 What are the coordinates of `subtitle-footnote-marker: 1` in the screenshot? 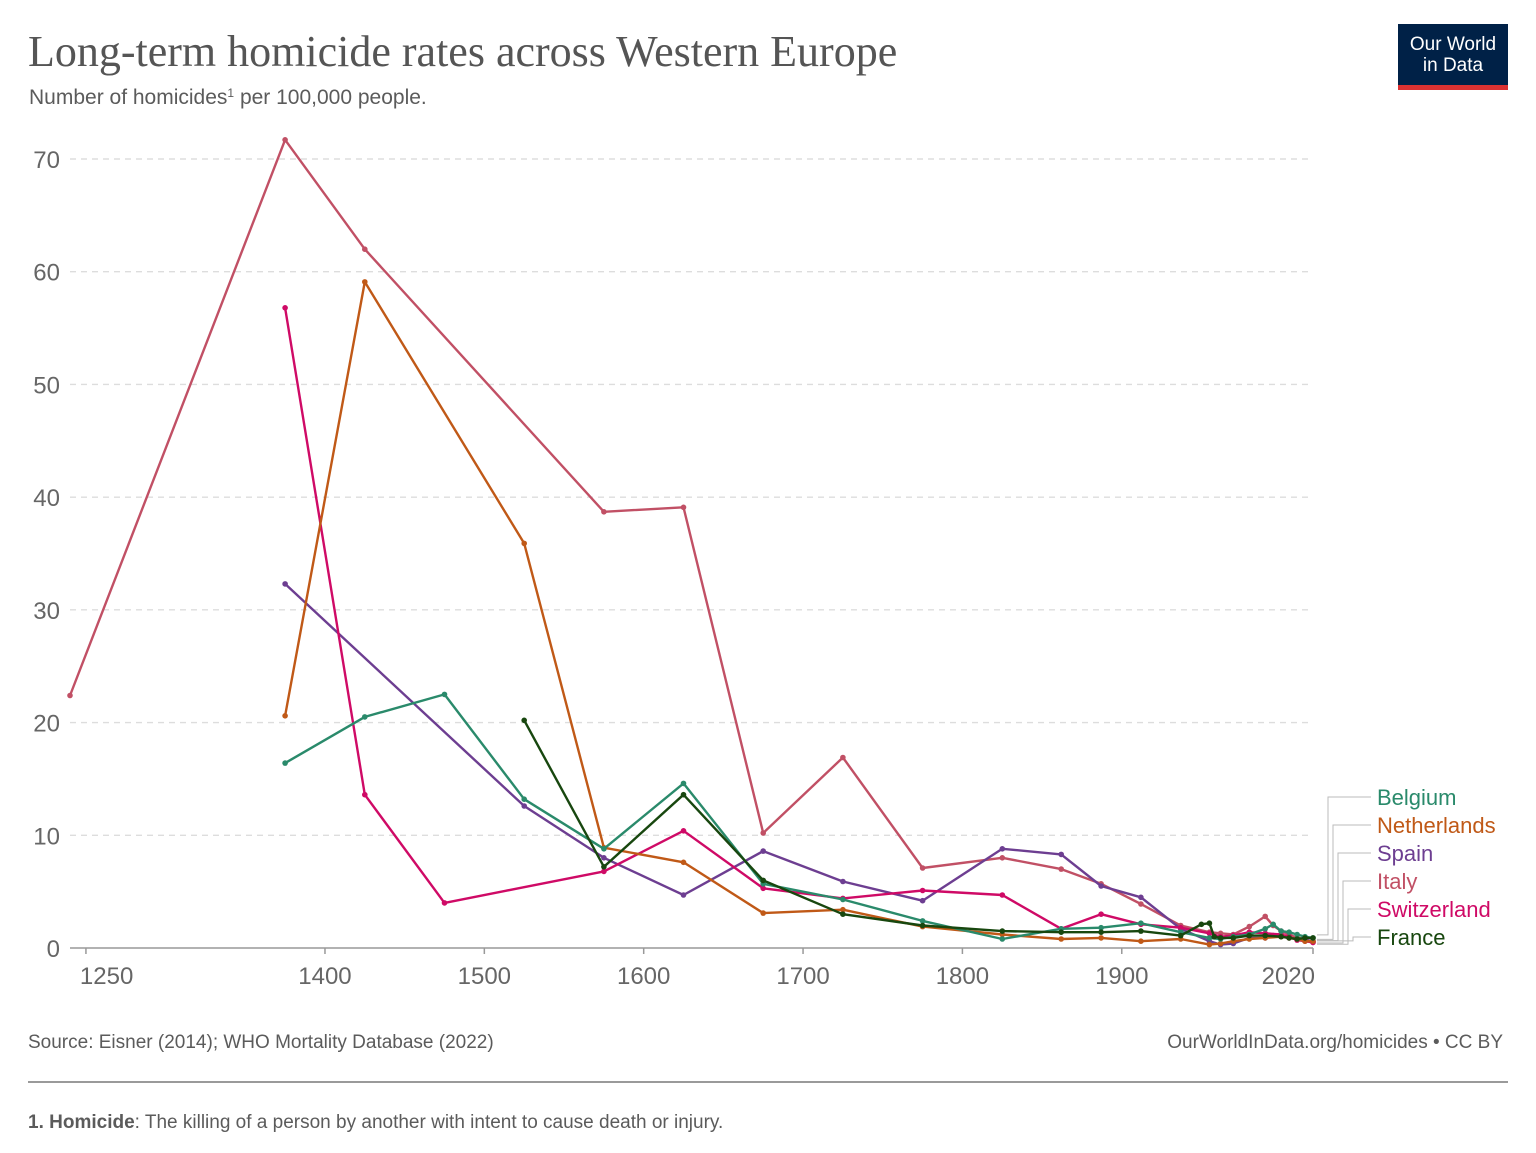 It's located at (231, 93).